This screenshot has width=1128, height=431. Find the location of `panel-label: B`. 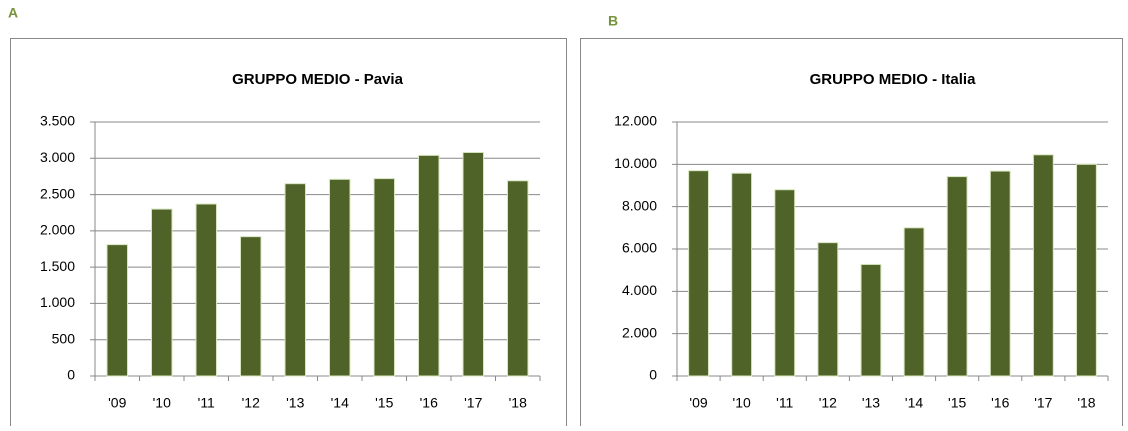

panel-label: B is located at coordinates (613, 21).